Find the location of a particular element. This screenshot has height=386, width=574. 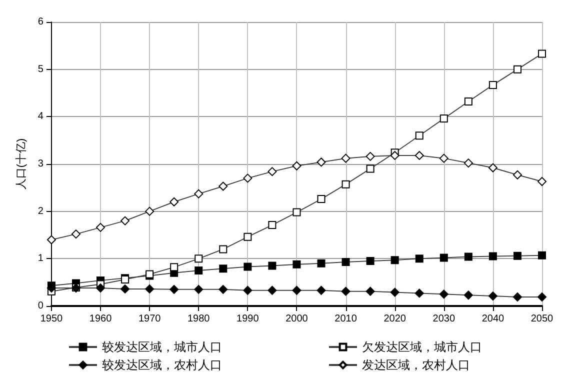

x-tick-label: 2040 is located at coordinates (493, 319).